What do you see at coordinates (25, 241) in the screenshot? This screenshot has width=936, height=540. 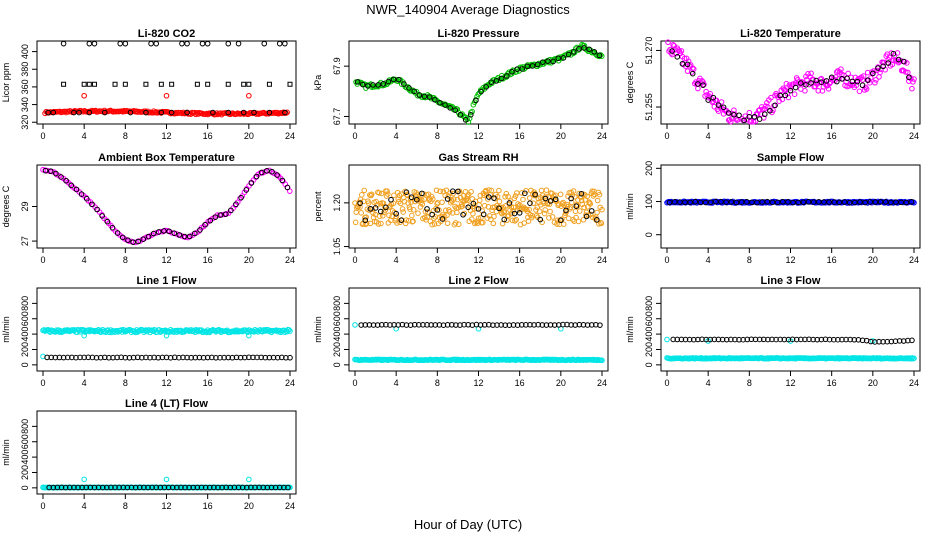 I see `y-tick-label: 27` at bounding box center [25, 241].